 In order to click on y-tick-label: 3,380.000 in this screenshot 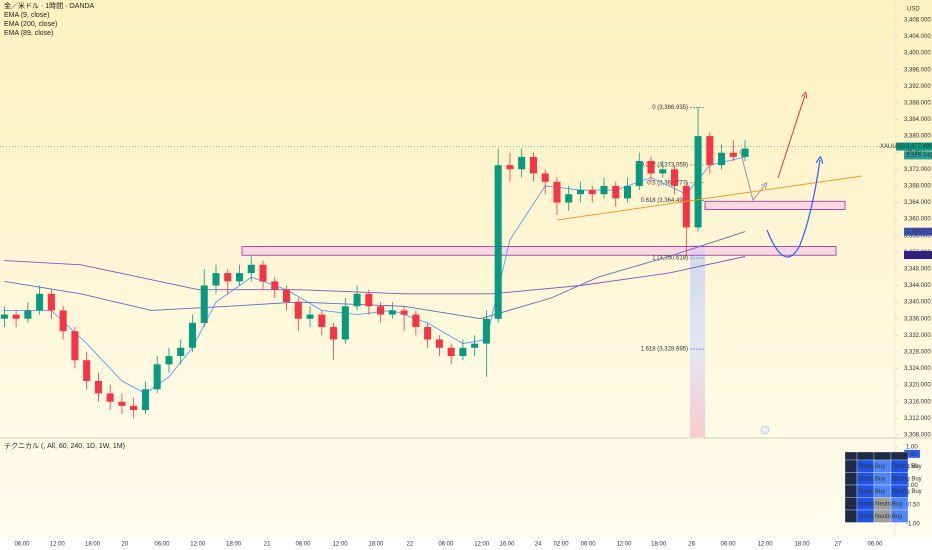, I will do `click(917, 137)`.